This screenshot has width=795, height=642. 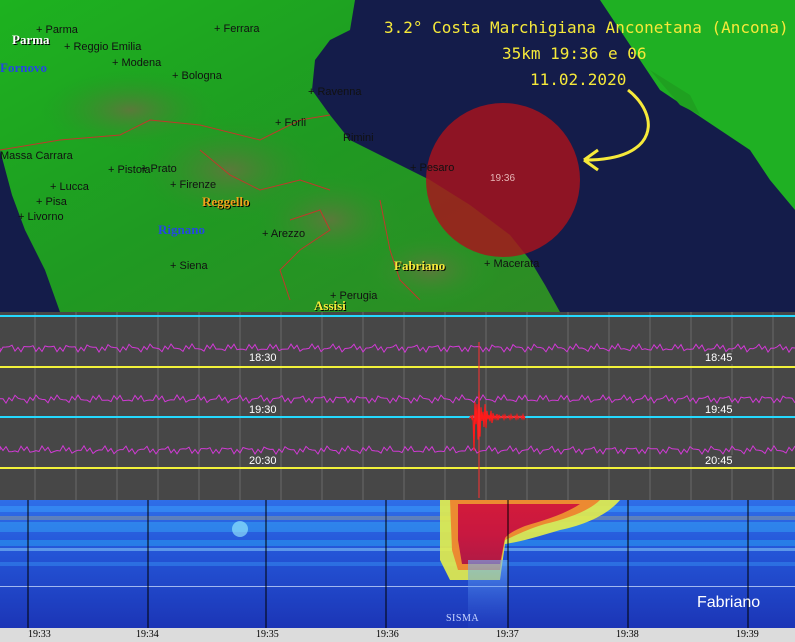 I want to click on region-label-parma: Parma, so click(x=31, y=39).